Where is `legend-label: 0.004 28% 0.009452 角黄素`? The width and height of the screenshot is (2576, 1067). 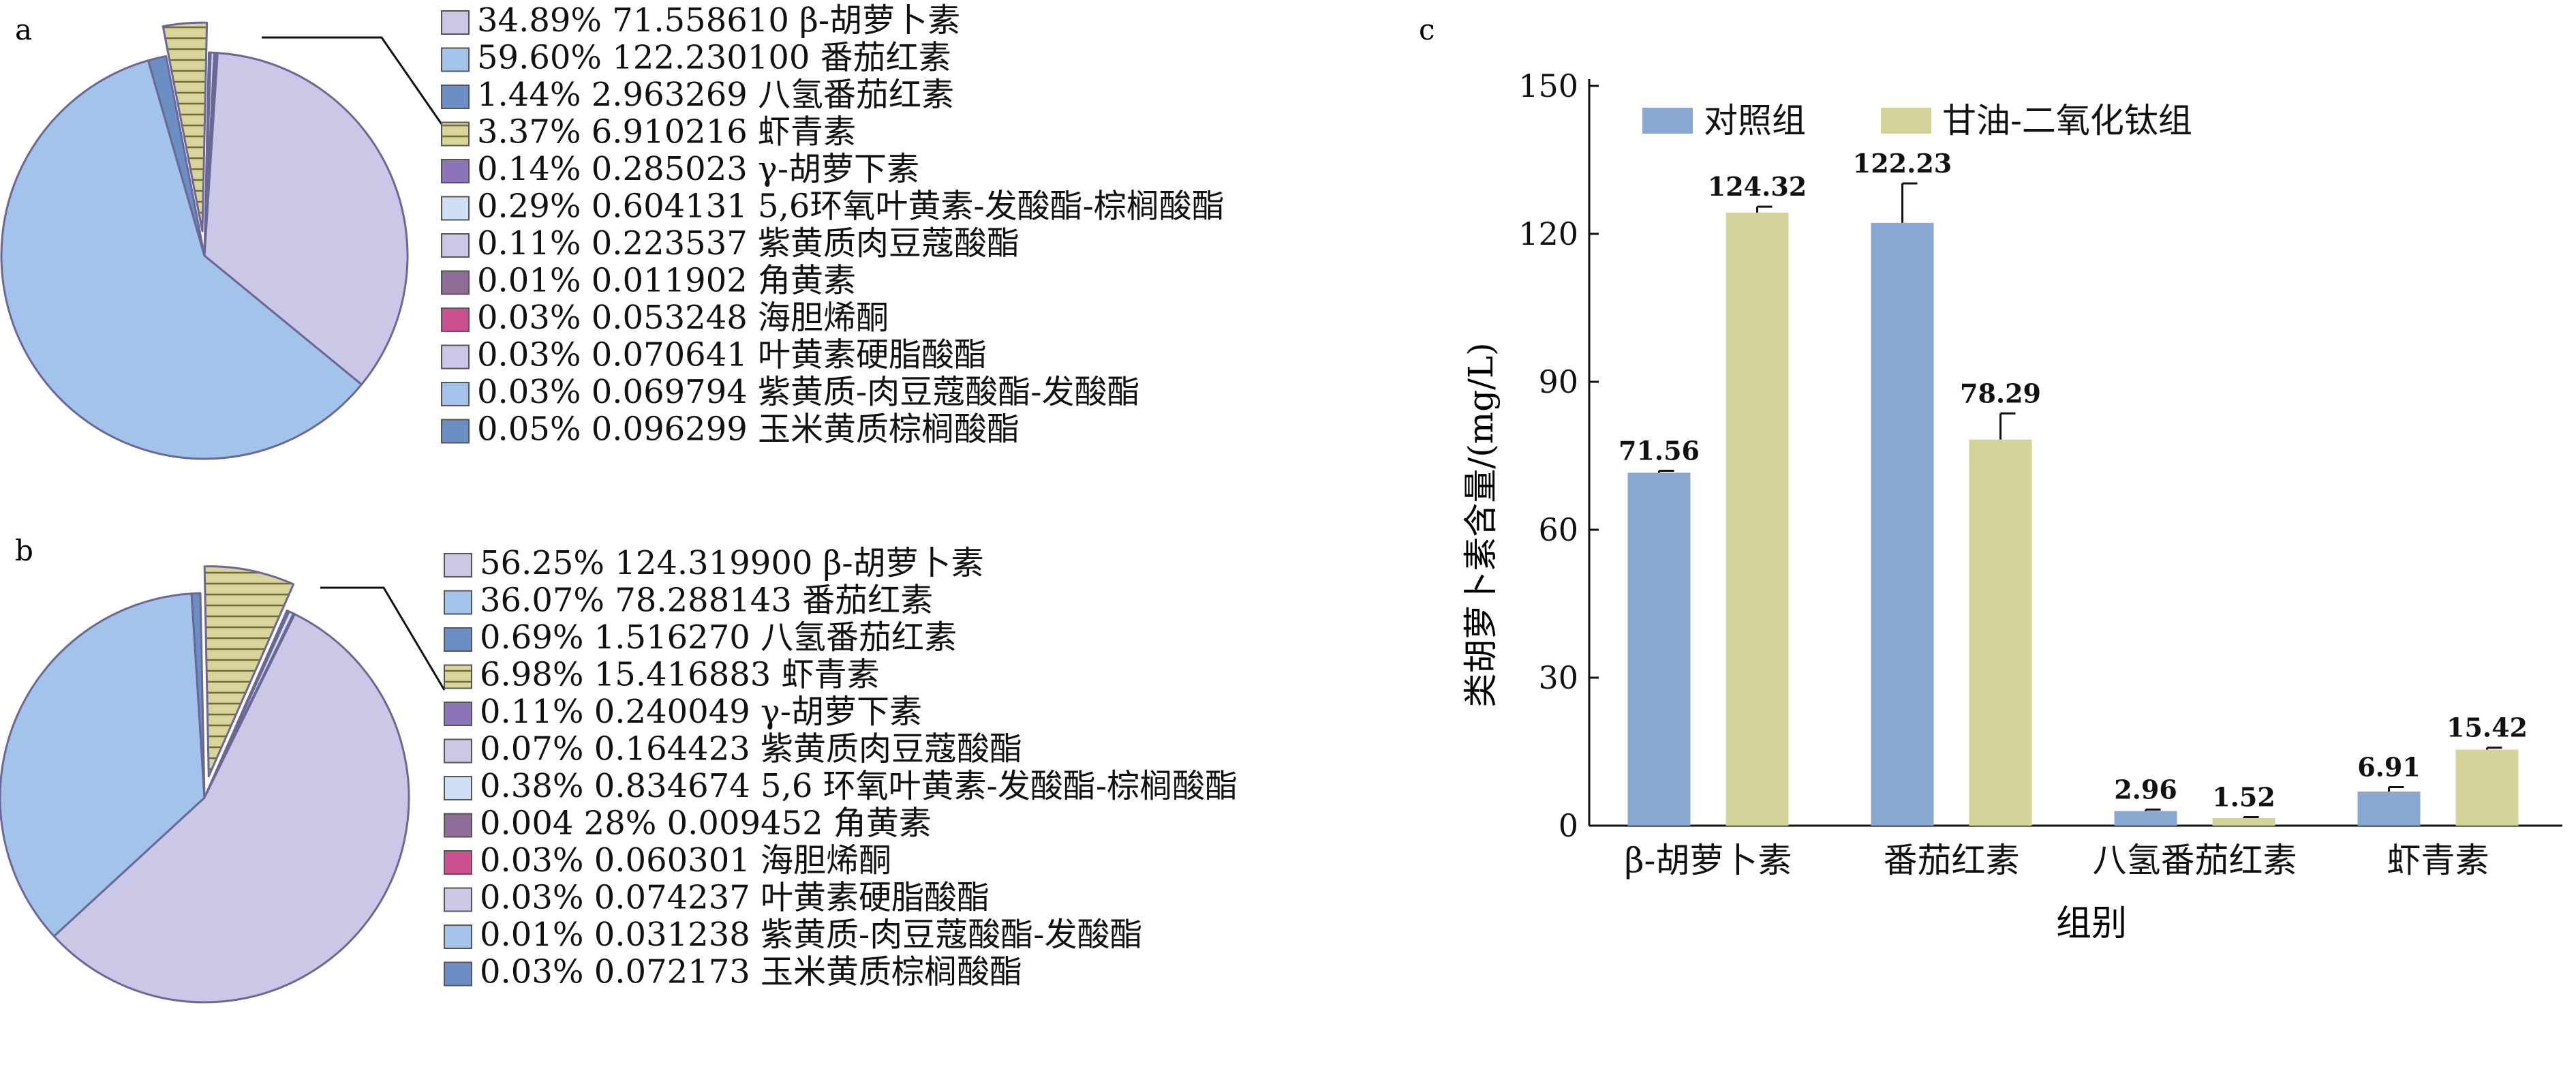 legend-label: 0.004 28% 0.009452 角黄素 is located at coordinates (706, 824).